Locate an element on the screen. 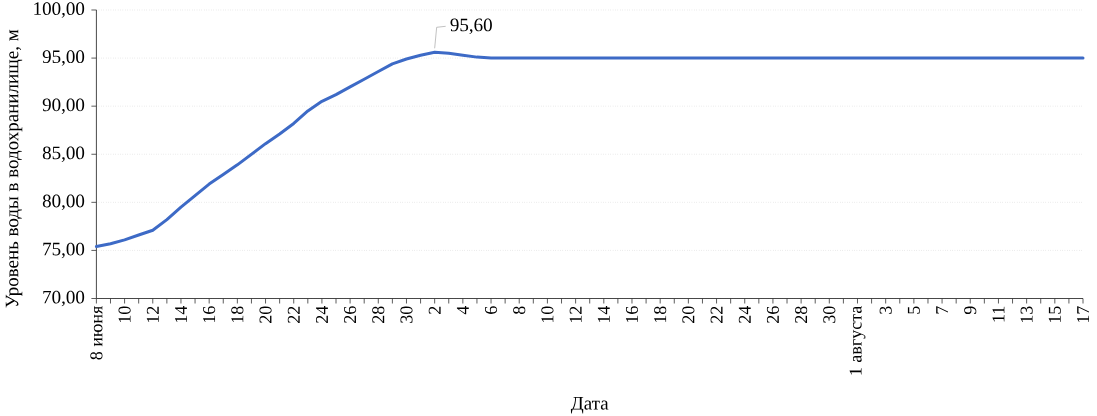  x-tick-label: 13 is located at coordinates (1026, 314).